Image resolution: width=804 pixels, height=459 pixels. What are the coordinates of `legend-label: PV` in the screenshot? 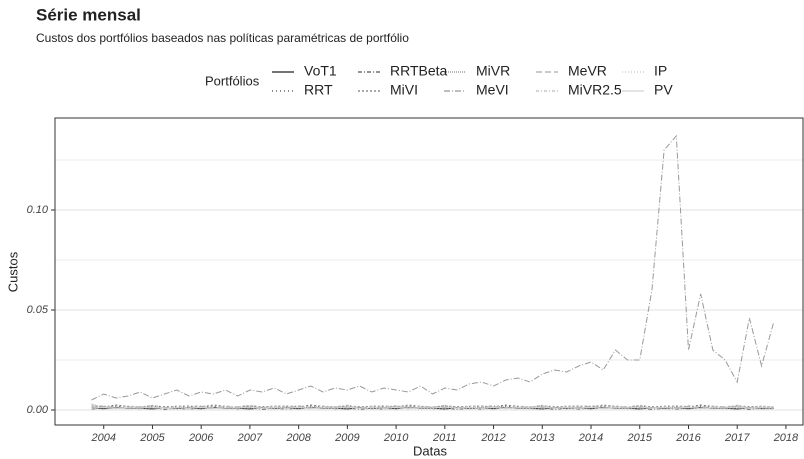 It's located at (663, 90).